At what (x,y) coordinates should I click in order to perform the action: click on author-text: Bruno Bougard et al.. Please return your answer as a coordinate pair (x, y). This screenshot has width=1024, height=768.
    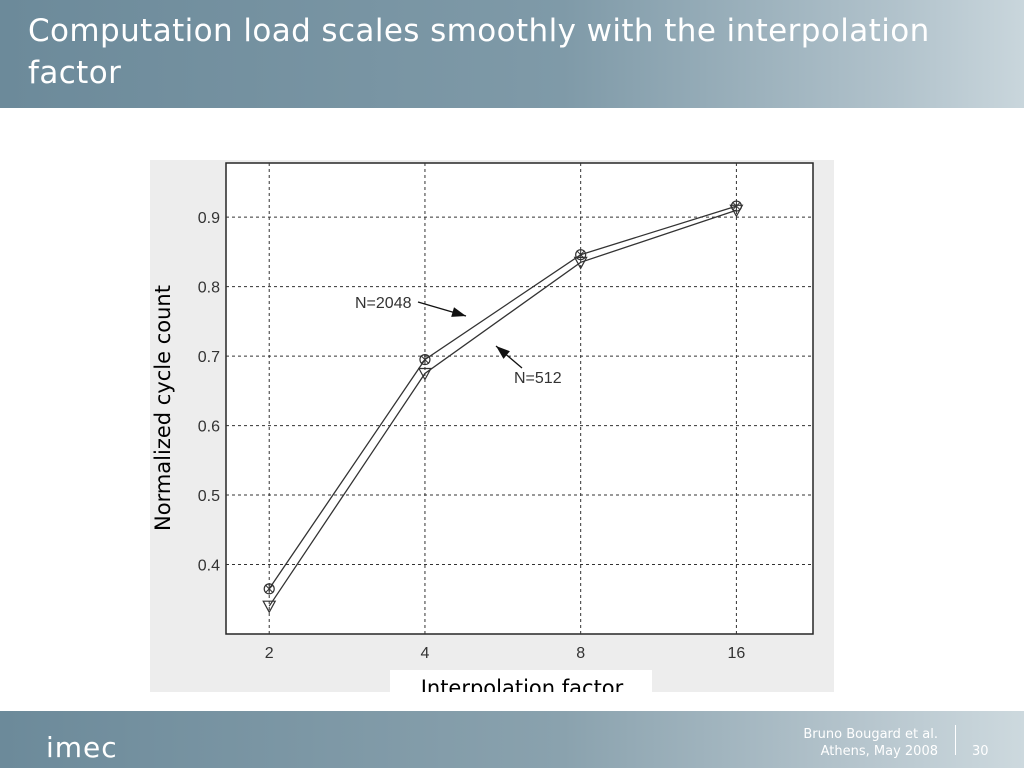
    Looking at the image, I should click on (870, 734).